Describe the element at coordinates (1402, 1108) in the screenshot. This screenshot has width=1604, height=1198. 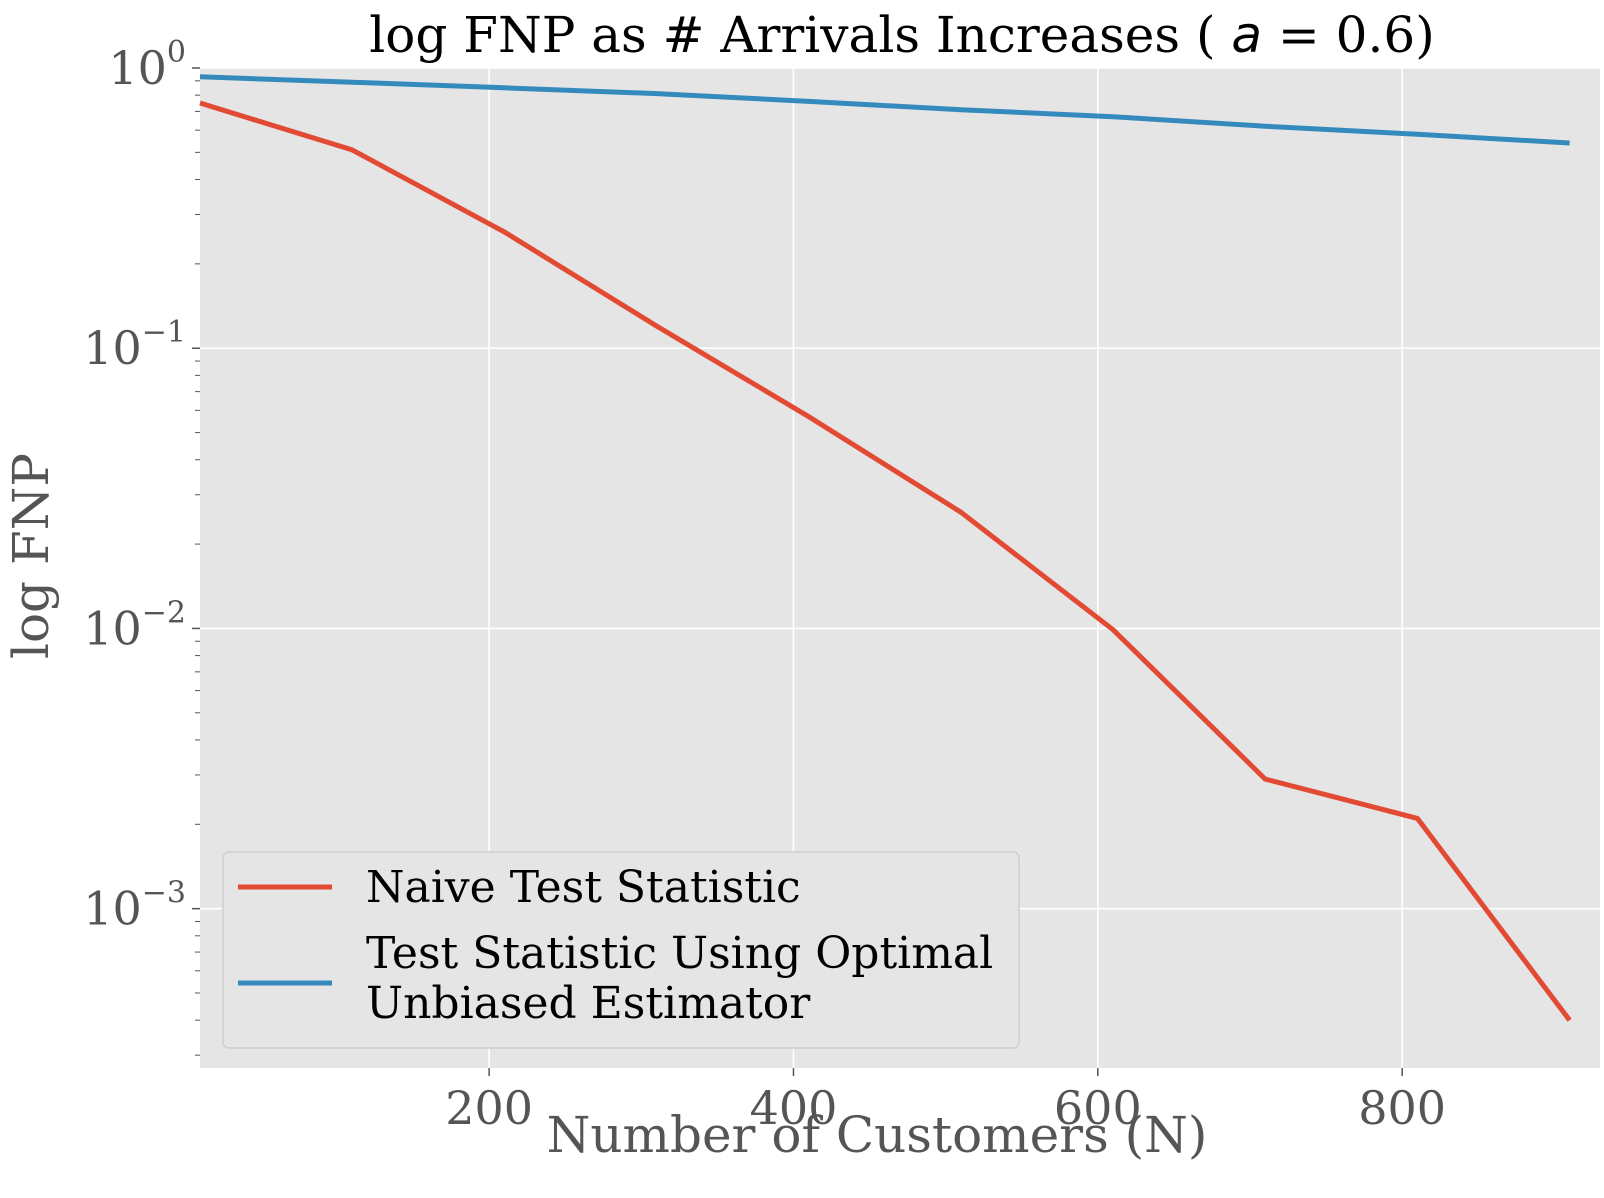
I see `x-tick-label: 800` at that location.